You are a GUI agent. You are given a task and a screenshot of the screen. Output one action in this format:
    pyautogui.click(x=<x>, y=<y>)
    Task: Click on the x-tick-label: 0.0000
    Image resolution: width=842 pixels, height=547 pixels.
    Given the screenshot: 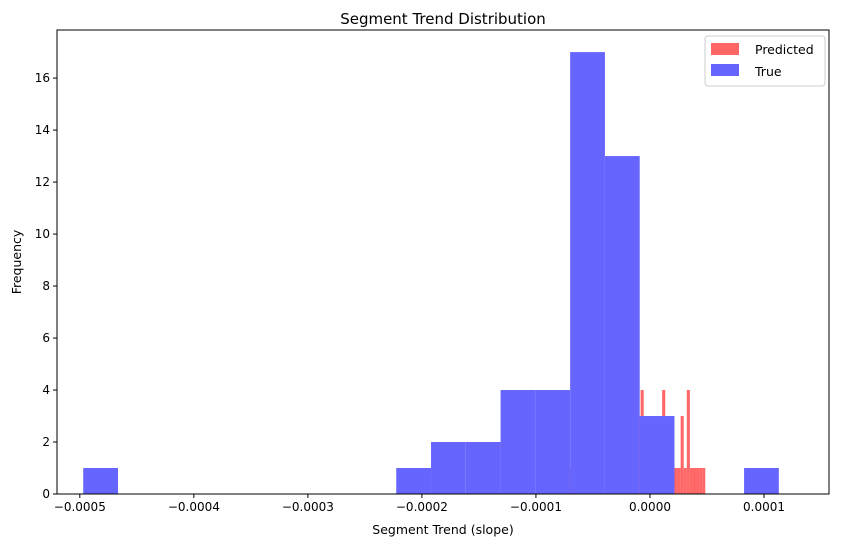 What is the action you would take?
    pyautogui.click(x=650, y=507)
    